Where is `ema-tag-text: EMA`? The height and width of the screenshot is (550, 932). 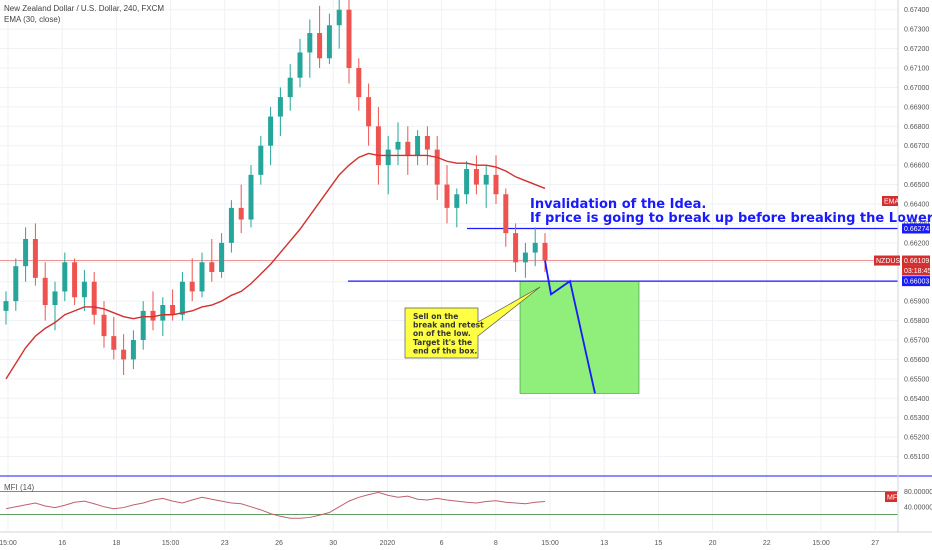
ema-tag-text: EMA is located at coordinates (892, 202).